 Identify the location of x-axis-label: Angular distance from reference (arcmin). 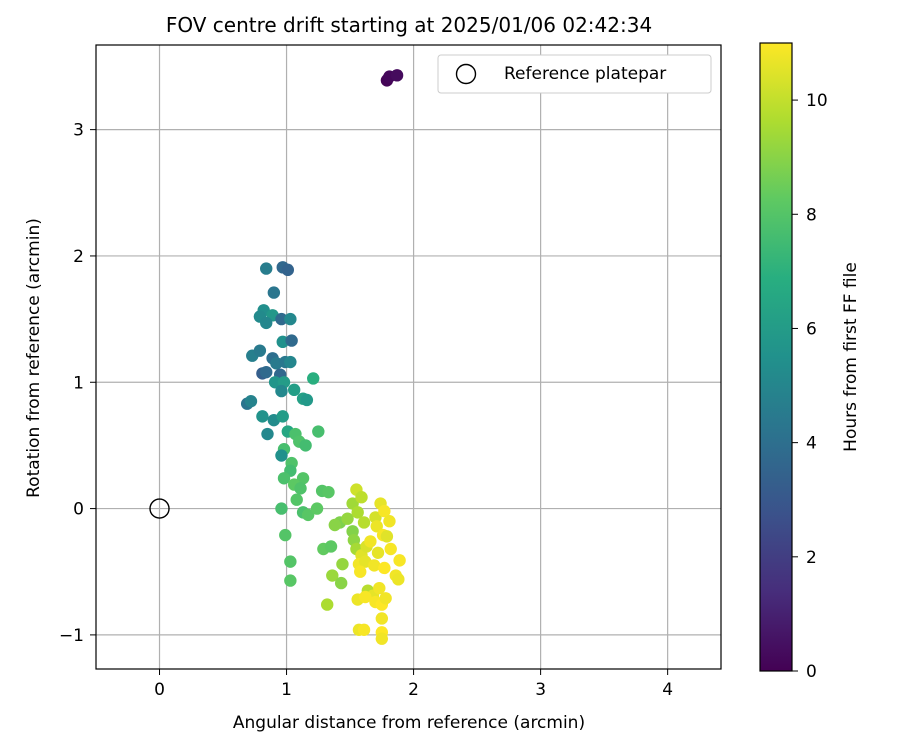
(409, 723).